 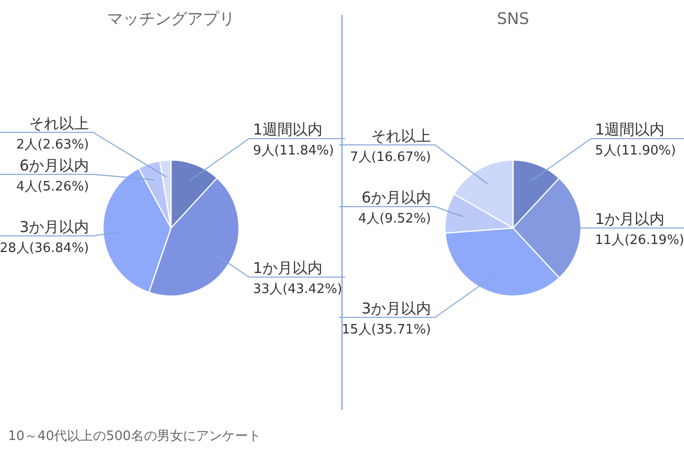 I want to click on data-label: 11人(26.19%), so click(x=639, y=240).